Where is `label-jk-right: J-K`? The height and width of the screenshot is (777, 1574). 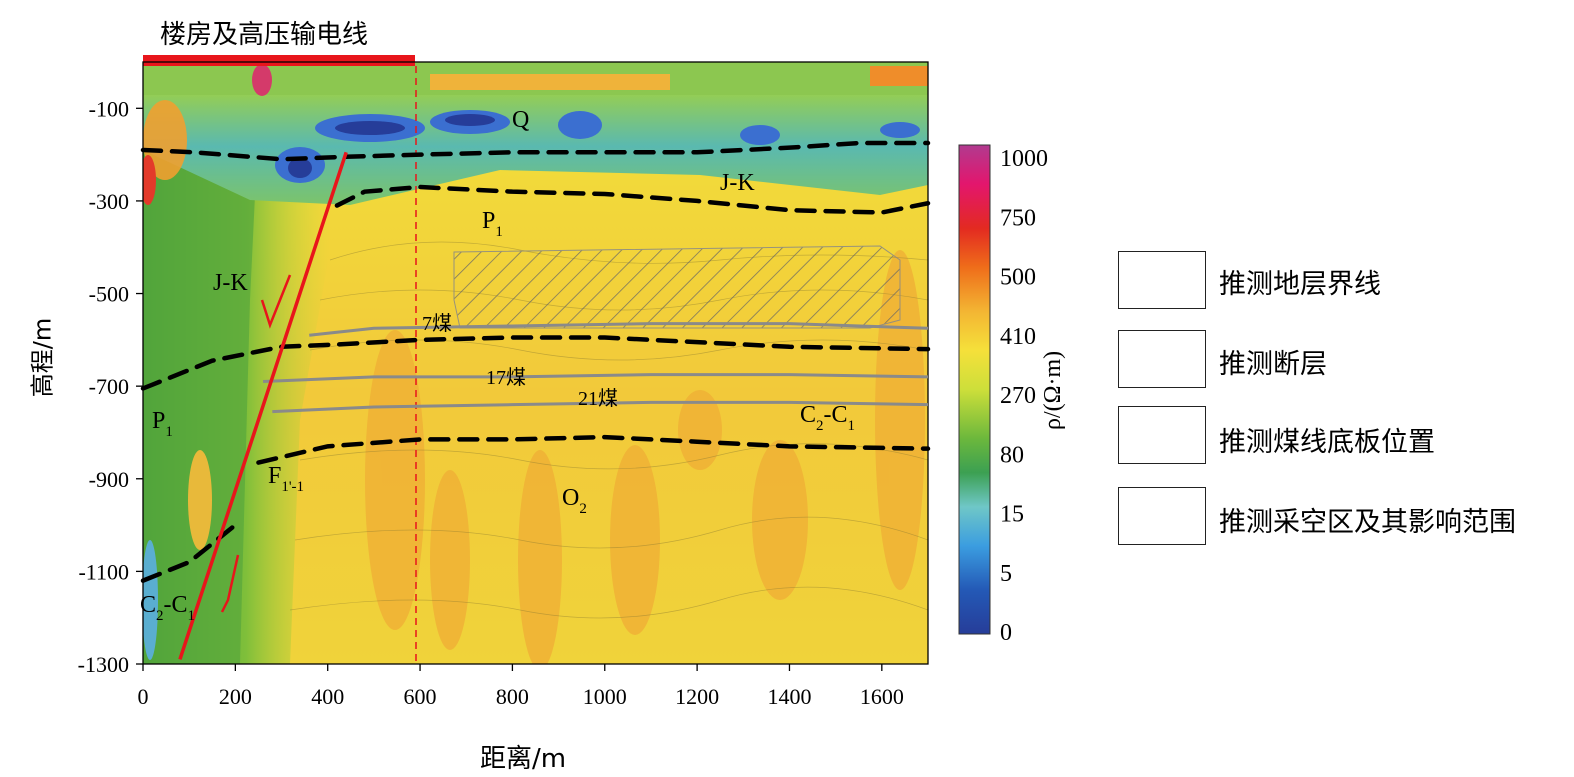 label-jk-right: J-K is located at coordinates (737, 183).